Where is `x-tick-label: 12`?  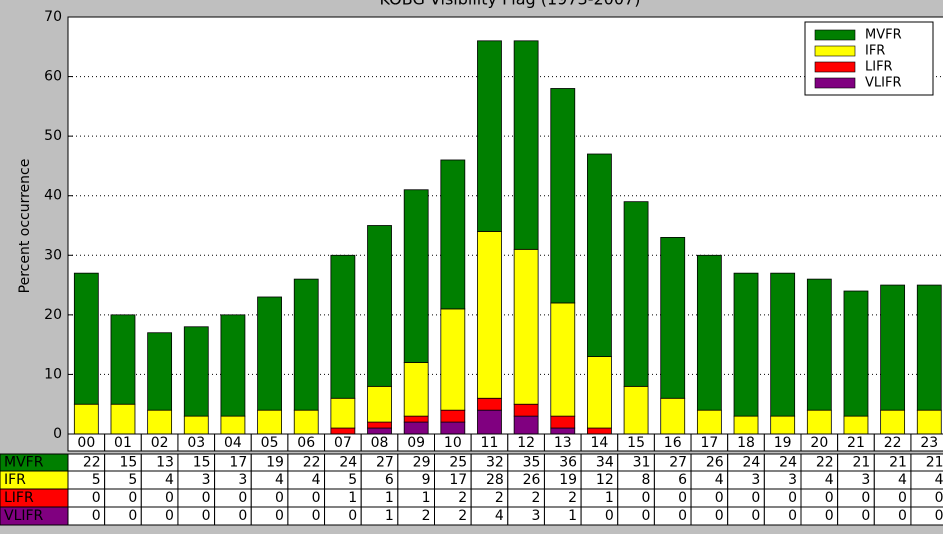
x-tick-label: 12 is located at coordinates (526, 443).